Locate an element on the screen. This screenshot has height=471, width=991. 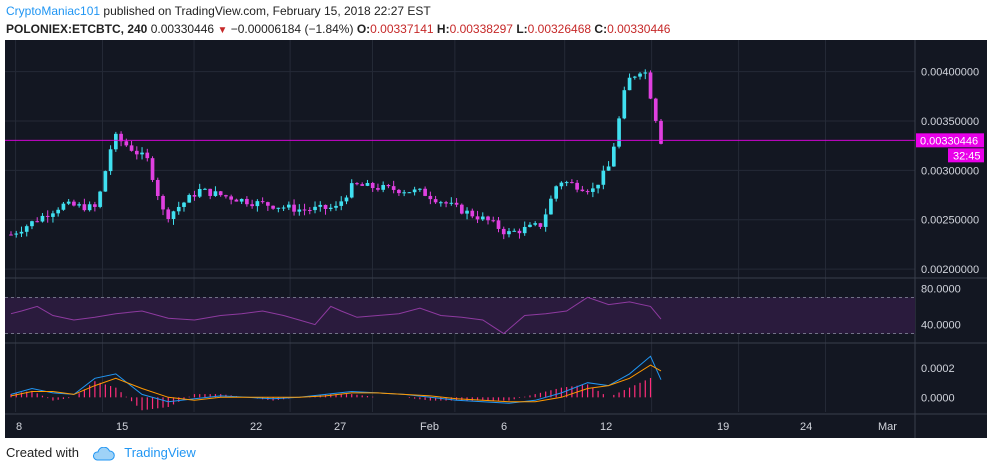
close-value: 0.00330446 is located at coordinates (639, 29).